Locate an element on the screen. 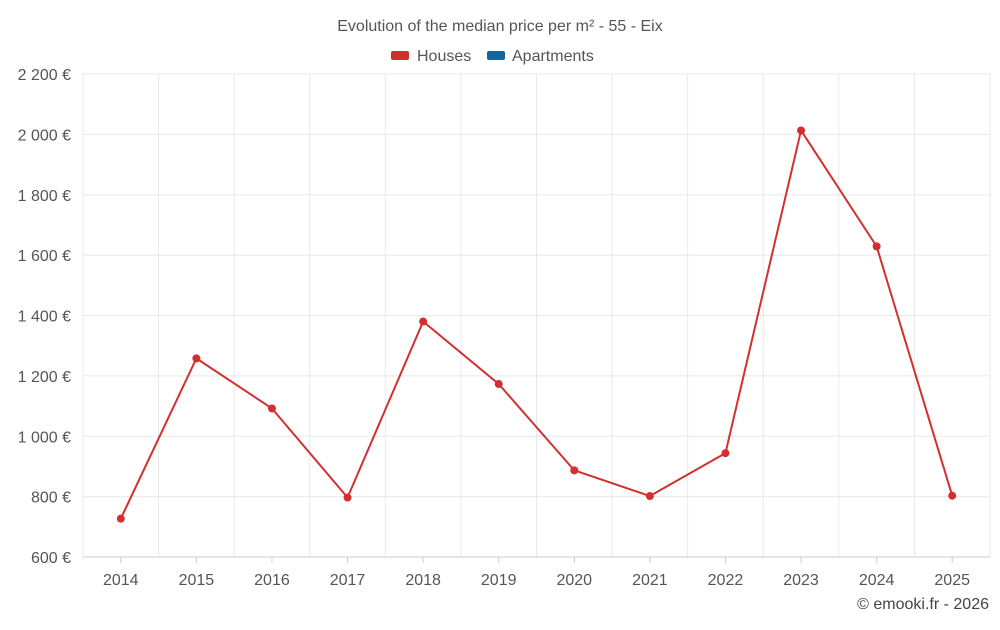  data-point-houses-2023 is located at coordinates (801, 130).